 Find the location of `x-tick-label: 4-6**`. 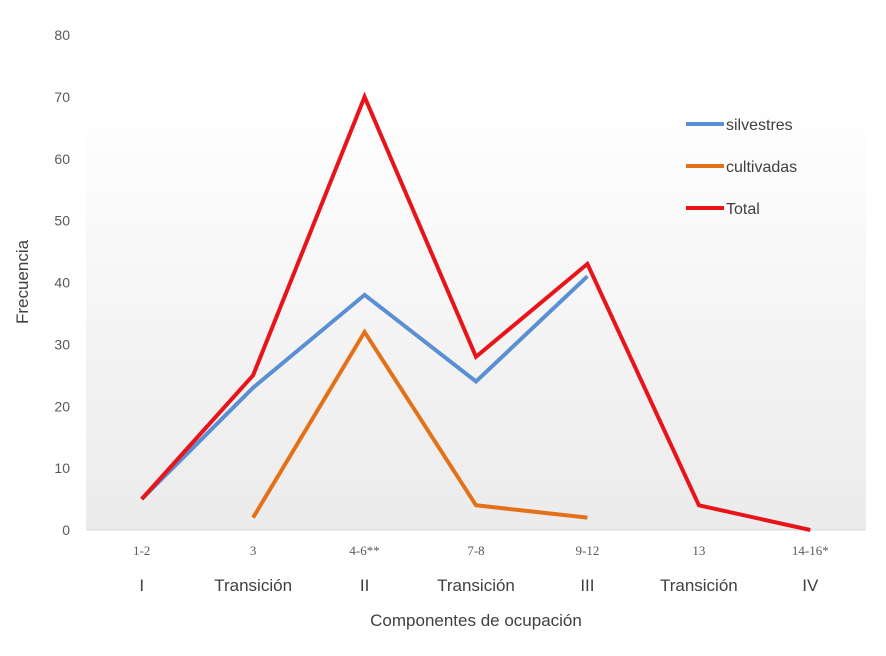

x-tick-label: 4-6** is located at coordinates (364, 550).